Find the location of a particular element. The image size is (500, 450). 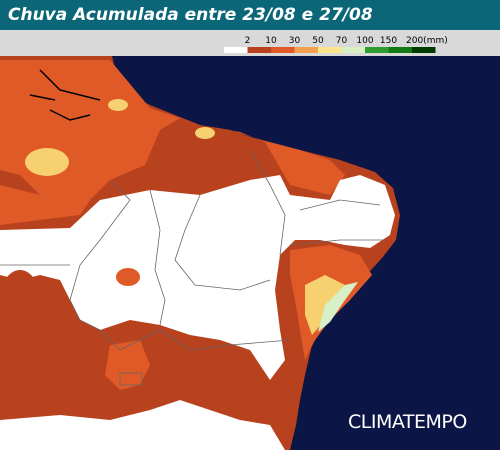

legend-label: 2 is located at coordinates (248, 41).